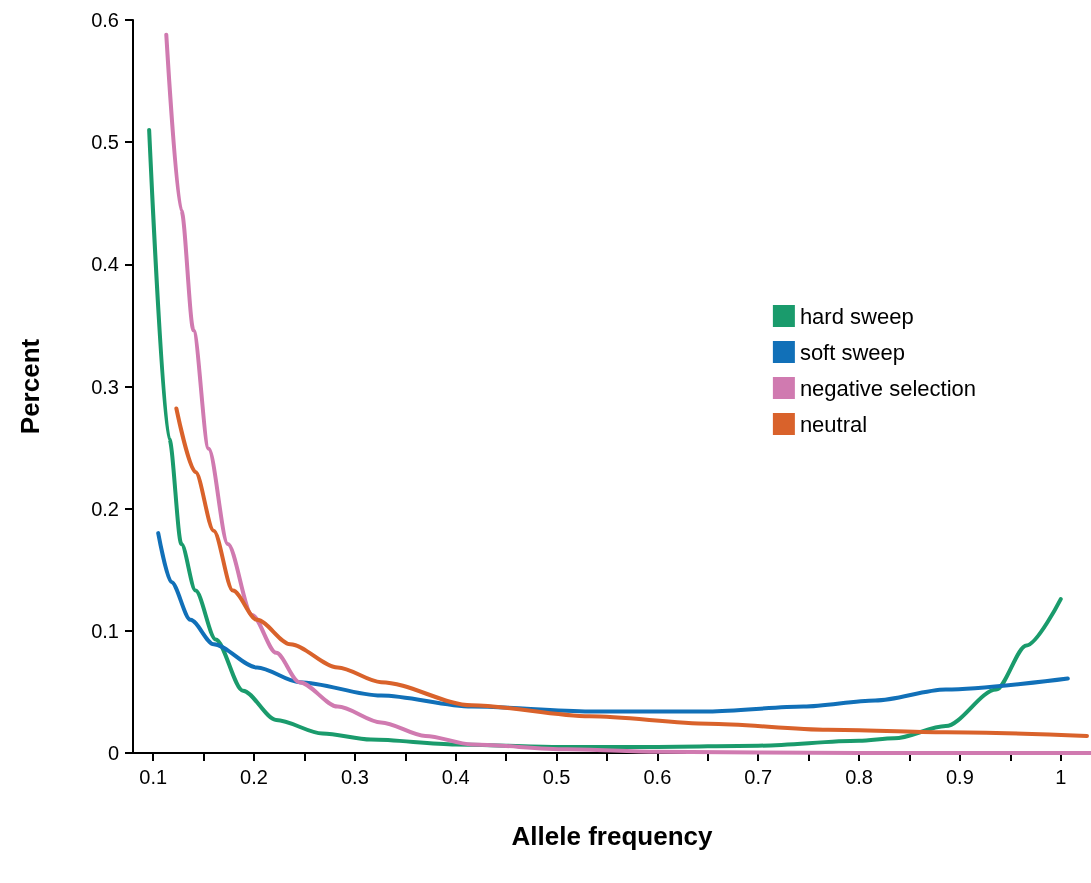  Describe the element at coordinates (153, 777) in the screenshot. I see `x-tick-label: 0.1` at that location.